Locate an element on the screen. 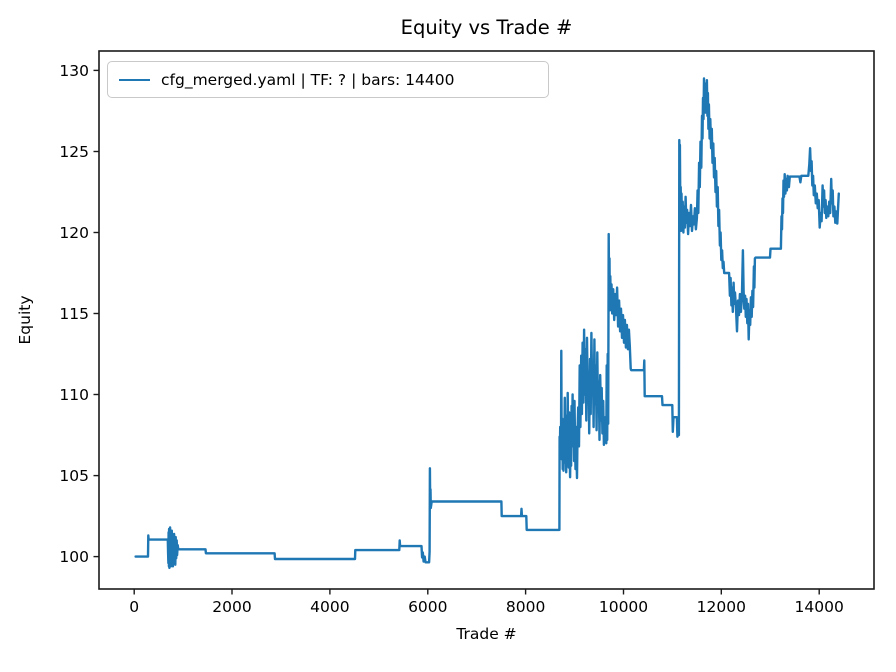 The height and width of the screenshot is (672, 896). legend-line-sample is located at coordinates (134, 79).